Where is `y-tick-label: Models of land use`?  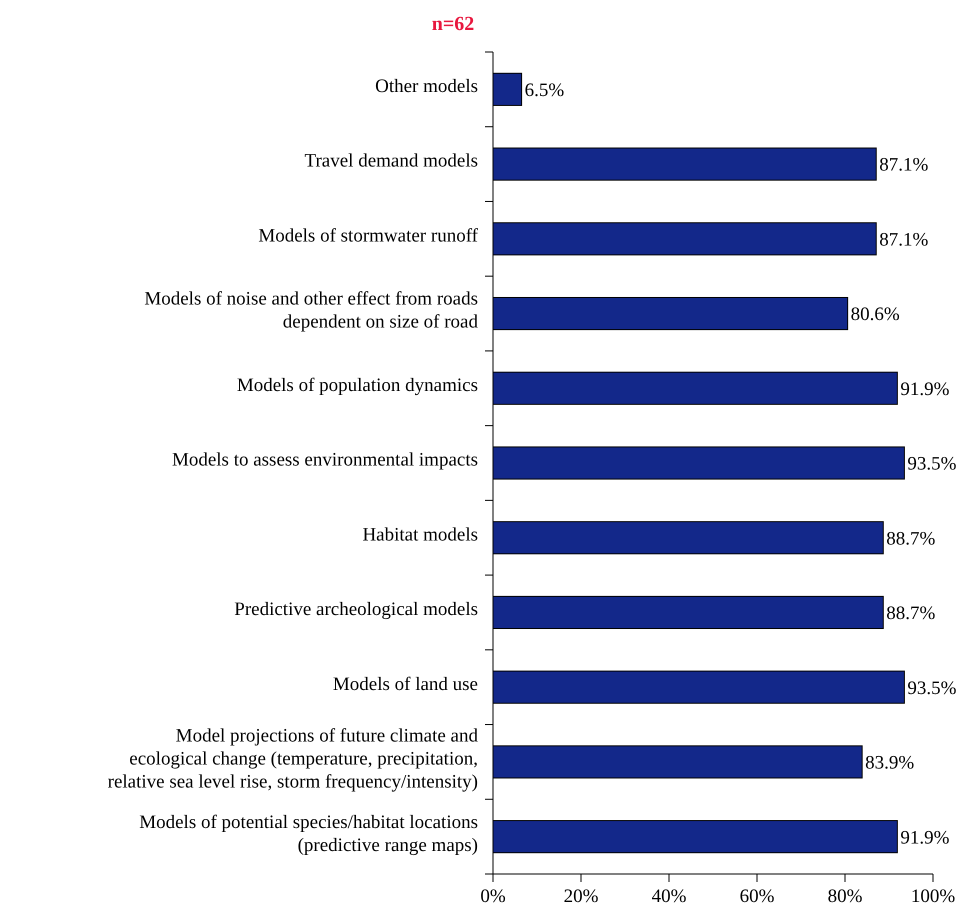
y-tick-label: Models of land use is located at coordinates (405, 684).